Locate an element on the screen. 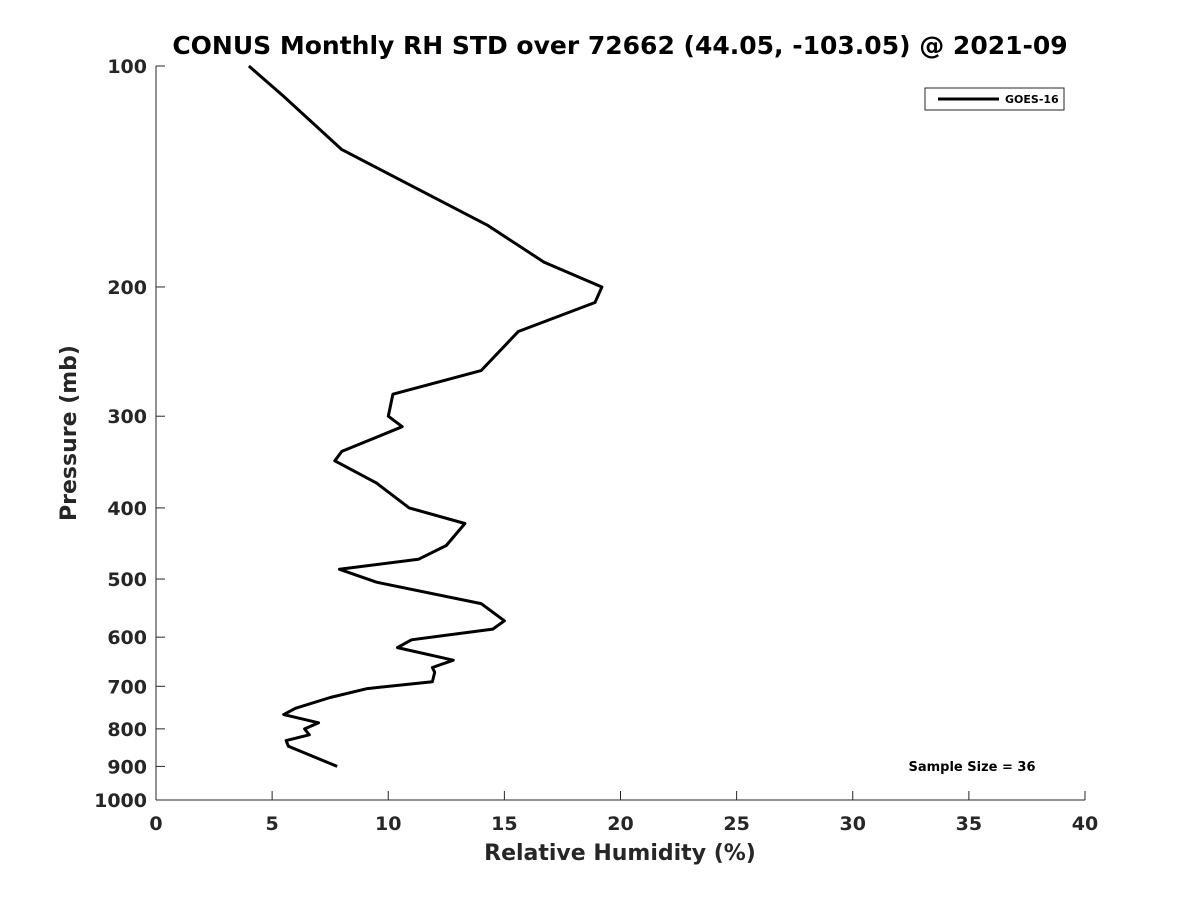 The image size is (1200, 900). x-ticks: 0 5 10 15 20 25 30 35 40 is located at coordinates (623, 813).